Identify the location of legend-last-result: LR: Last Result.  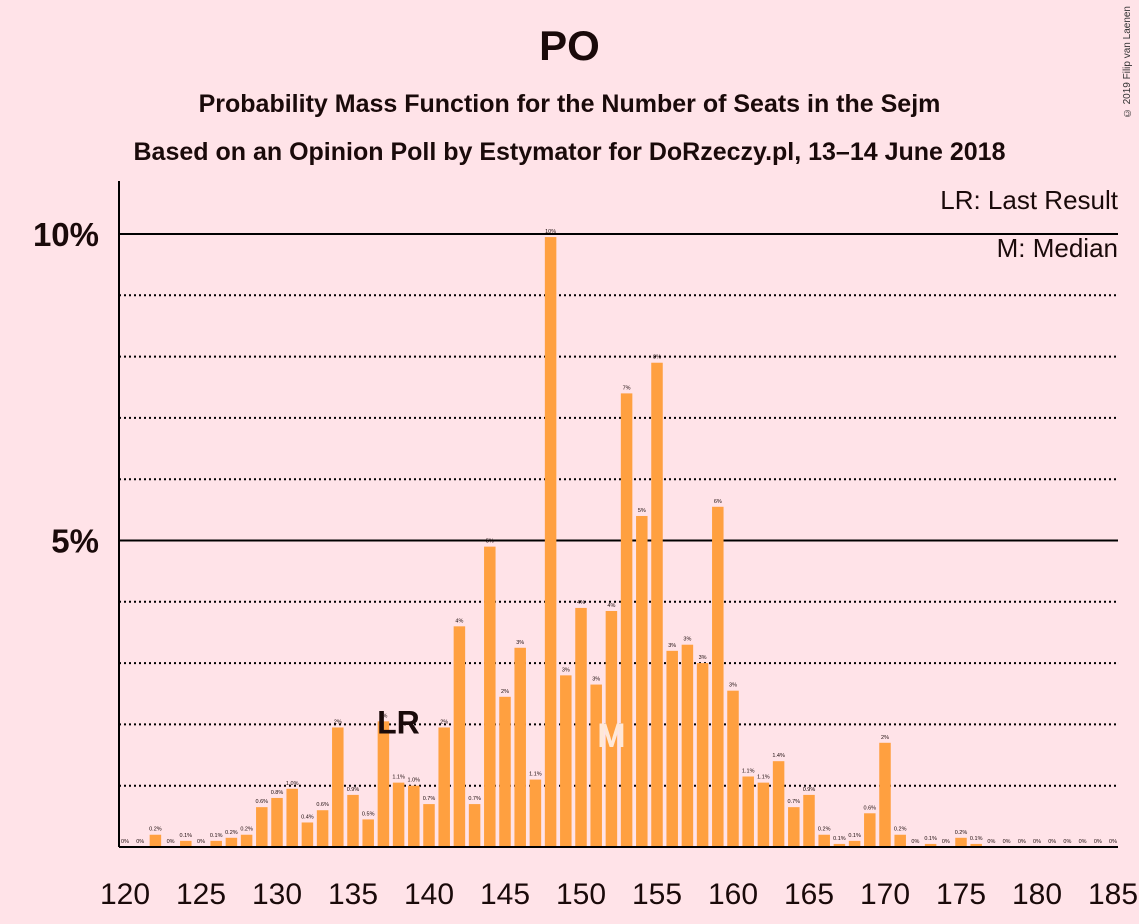
(1029, 200).